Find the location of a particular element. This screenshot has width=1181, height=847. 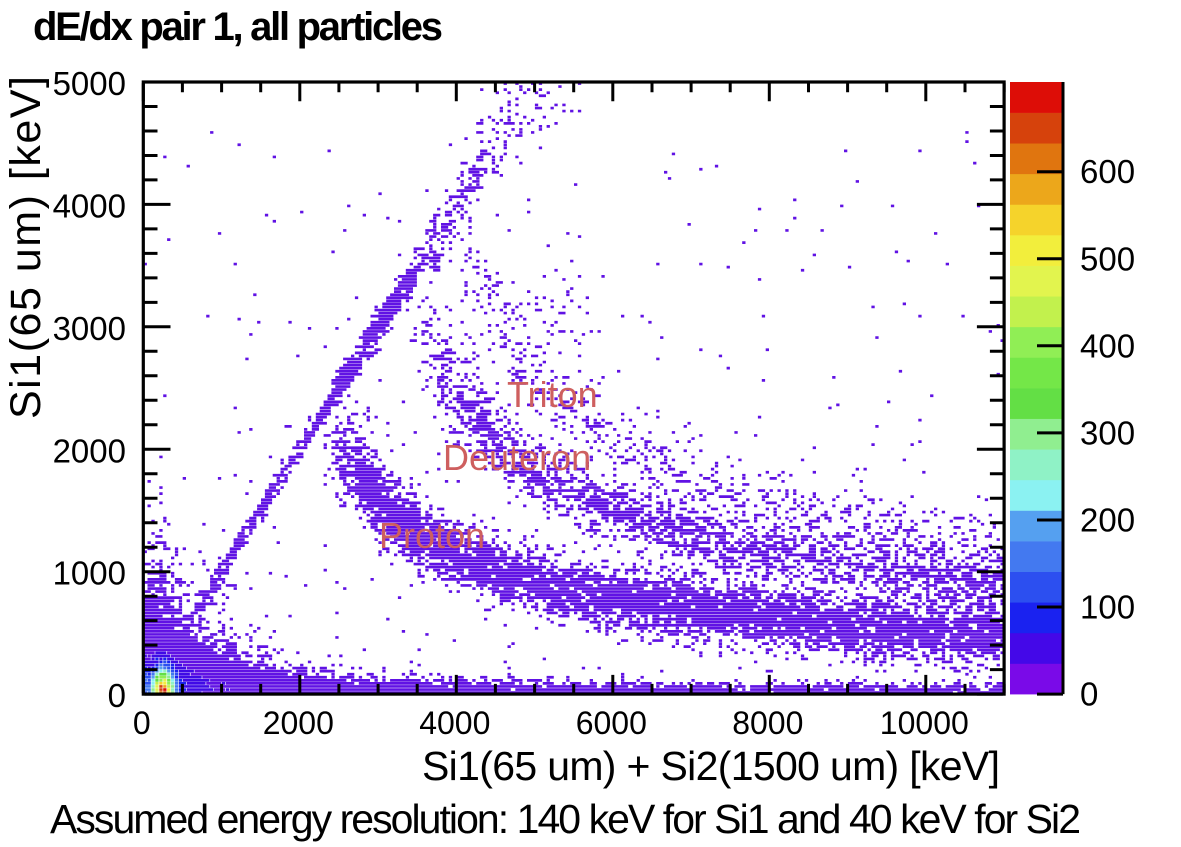

svg-text: 500 is located at coordinates (1107, 258).